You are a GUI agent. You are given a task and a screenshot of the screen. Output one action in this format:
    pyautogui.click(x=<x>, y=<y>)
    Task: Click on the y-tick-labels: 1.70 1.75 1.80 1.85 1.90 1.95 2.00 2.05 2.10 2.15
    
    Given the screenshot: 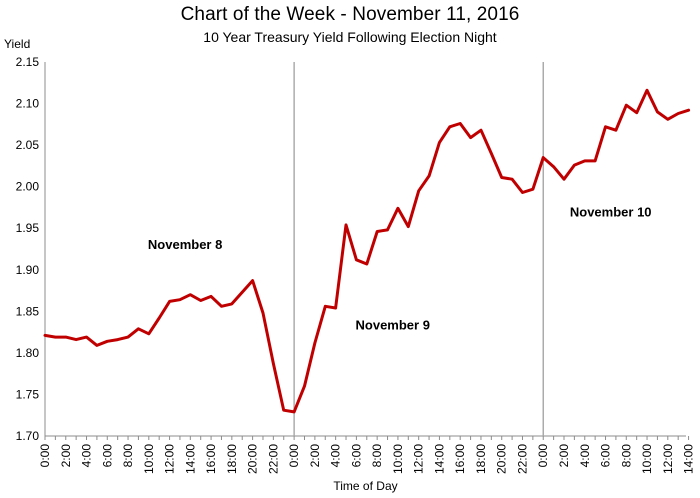 What is the action you would take?
    pyautogui.click(x=28, y=249)
    